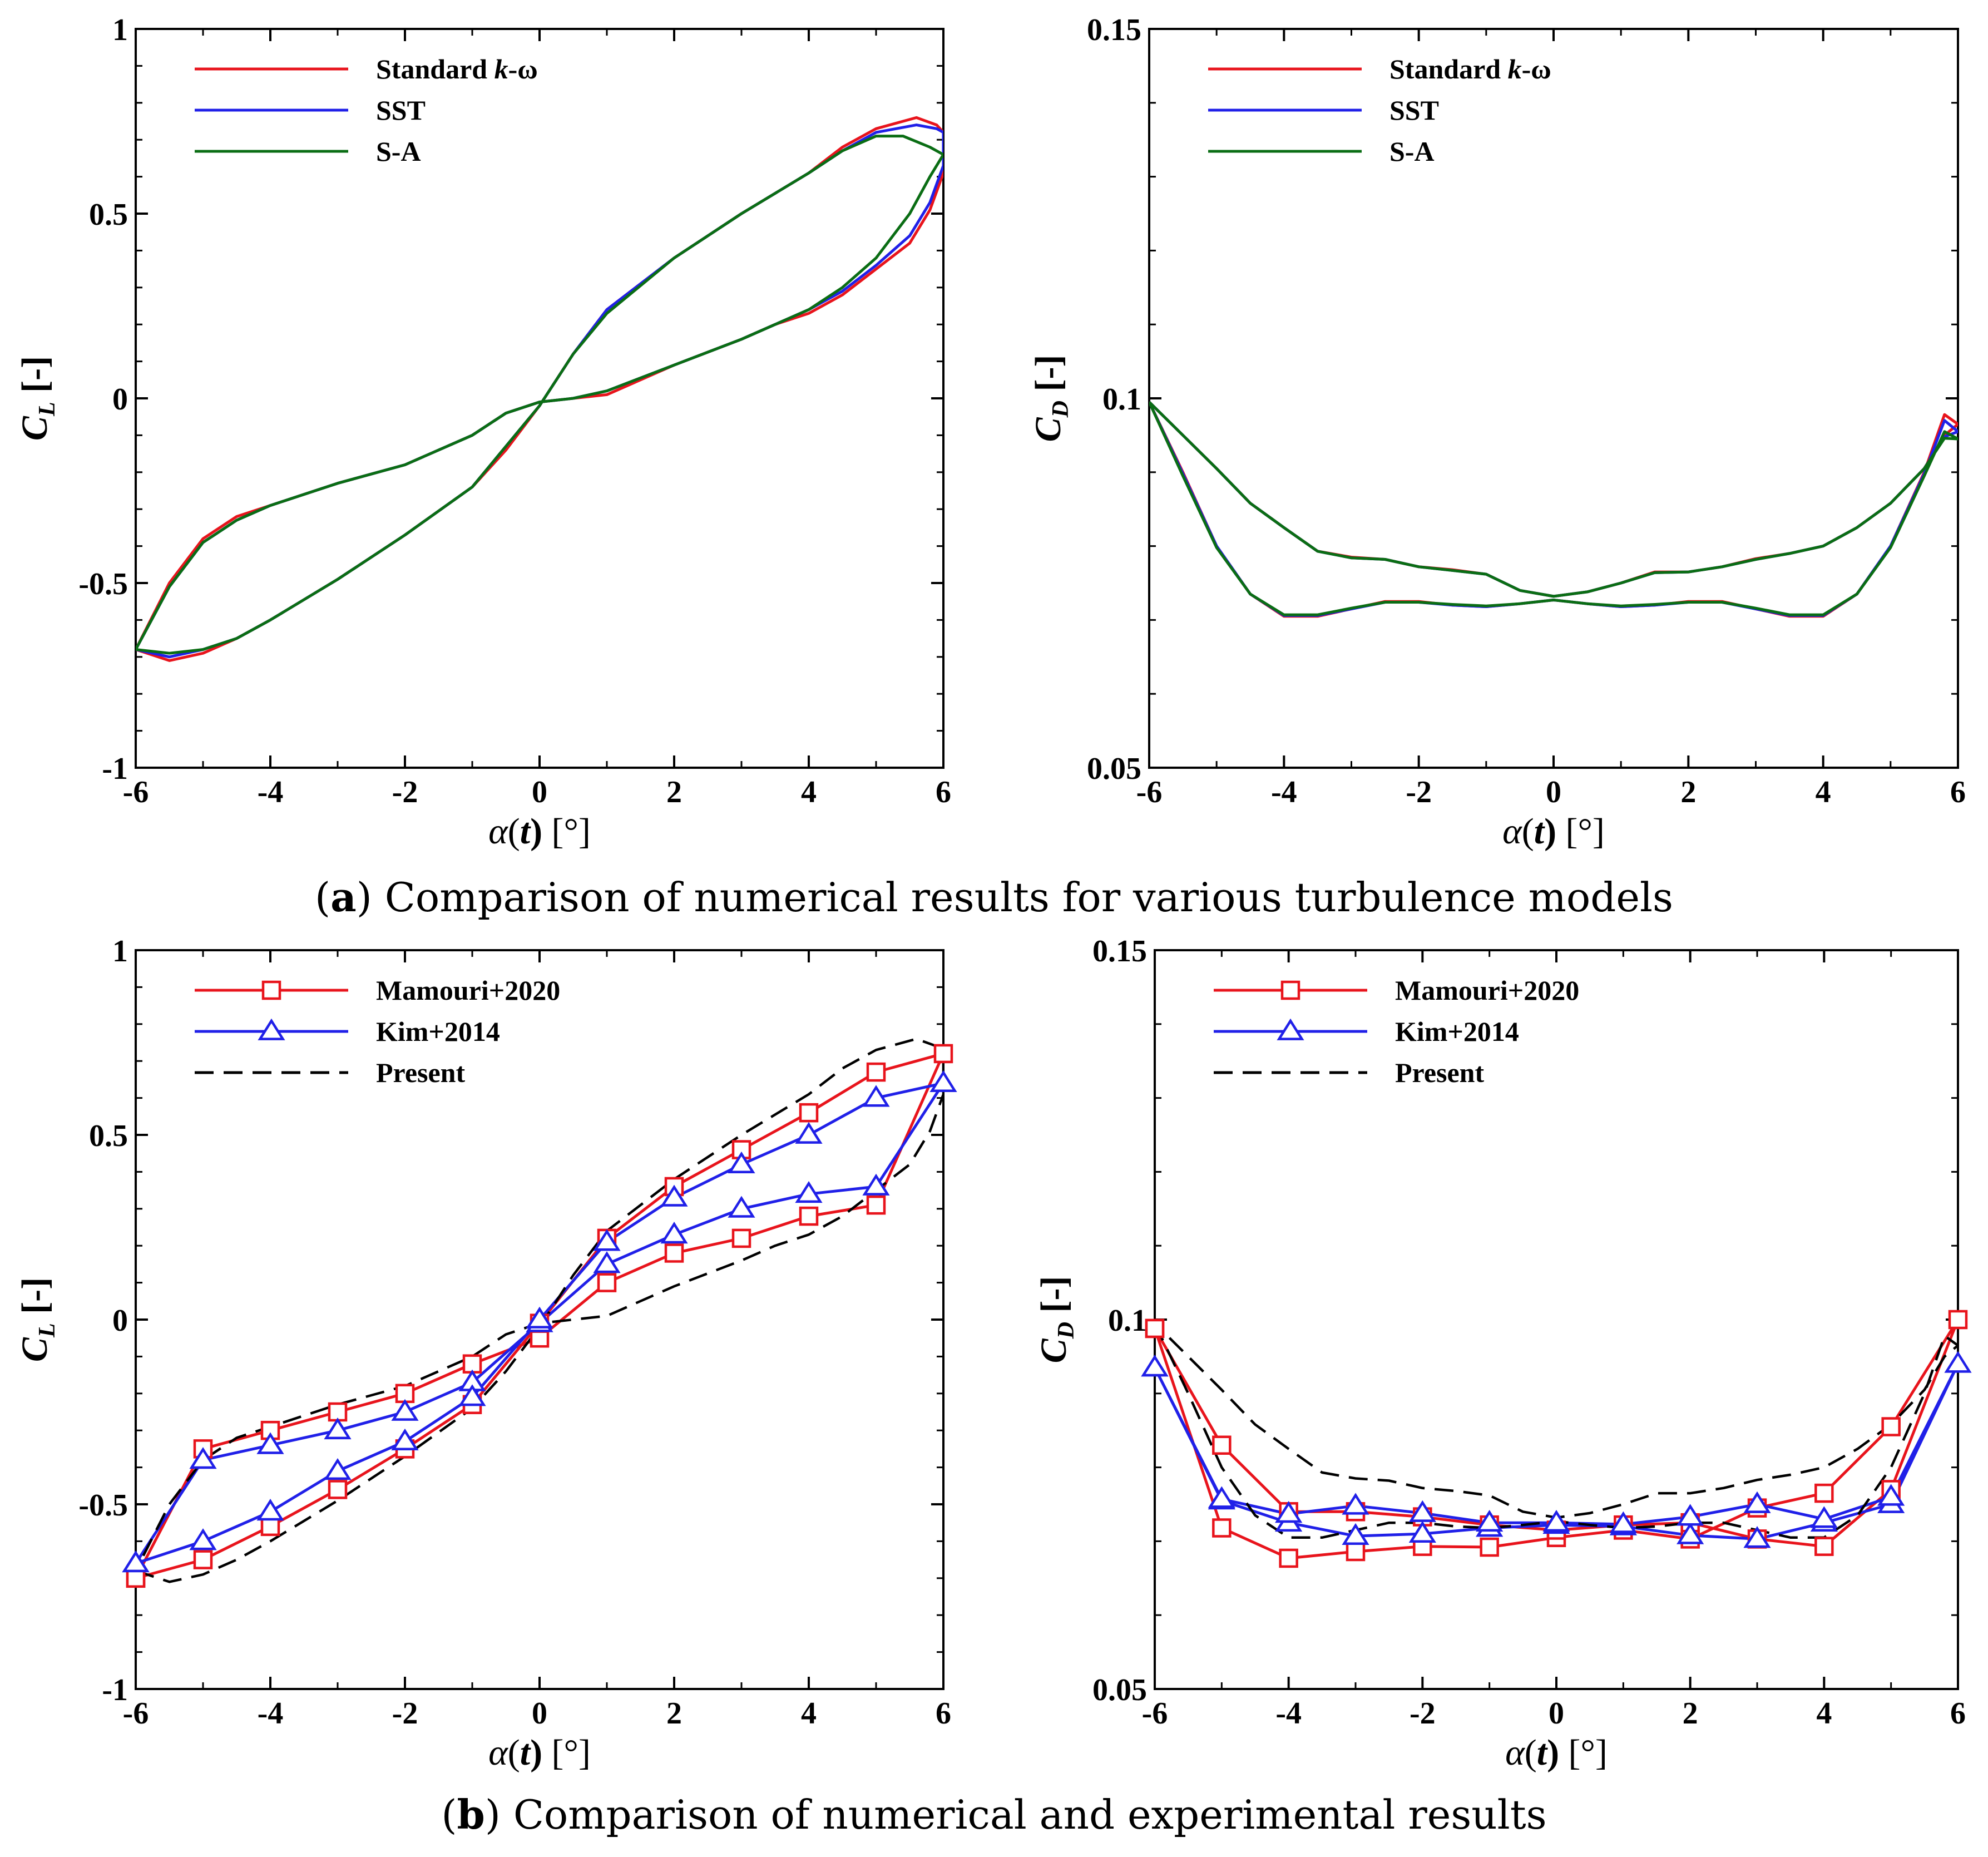  I want to click on y-tick-label: 0.15, so click(1114, 30).